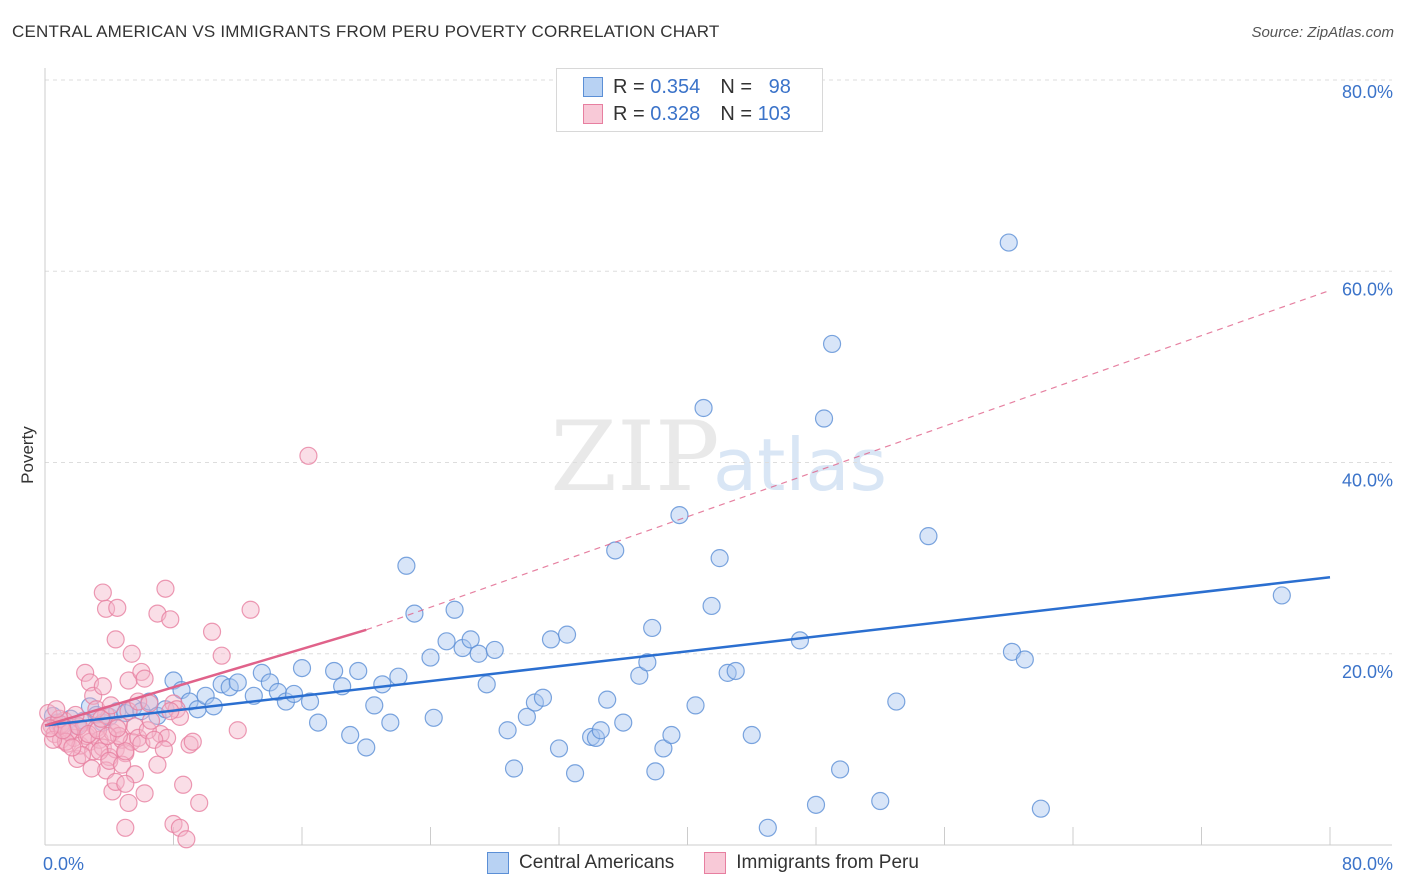  What do you see at coordinates (1367, 481) in the screenshot?
I see `y-tick-label: 40.0%` at bounding box center [1367, 481].